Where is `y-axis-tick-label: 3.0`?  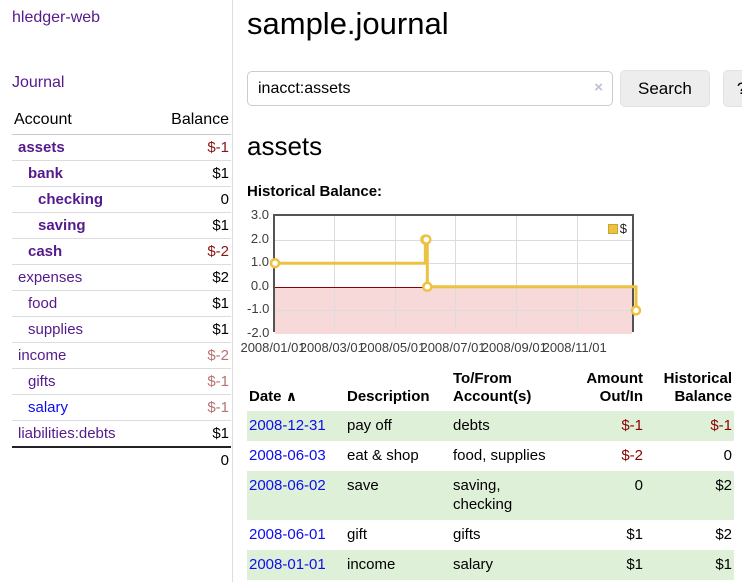
y-axis-tick-label: 3.0 is located at coordinates (259, 214).